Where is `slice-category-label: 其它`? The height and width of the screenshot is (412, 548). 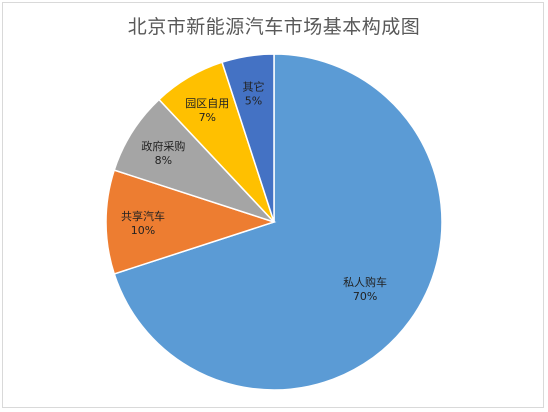
slice-category-label: 其它 is located at coordinates (254, 87).